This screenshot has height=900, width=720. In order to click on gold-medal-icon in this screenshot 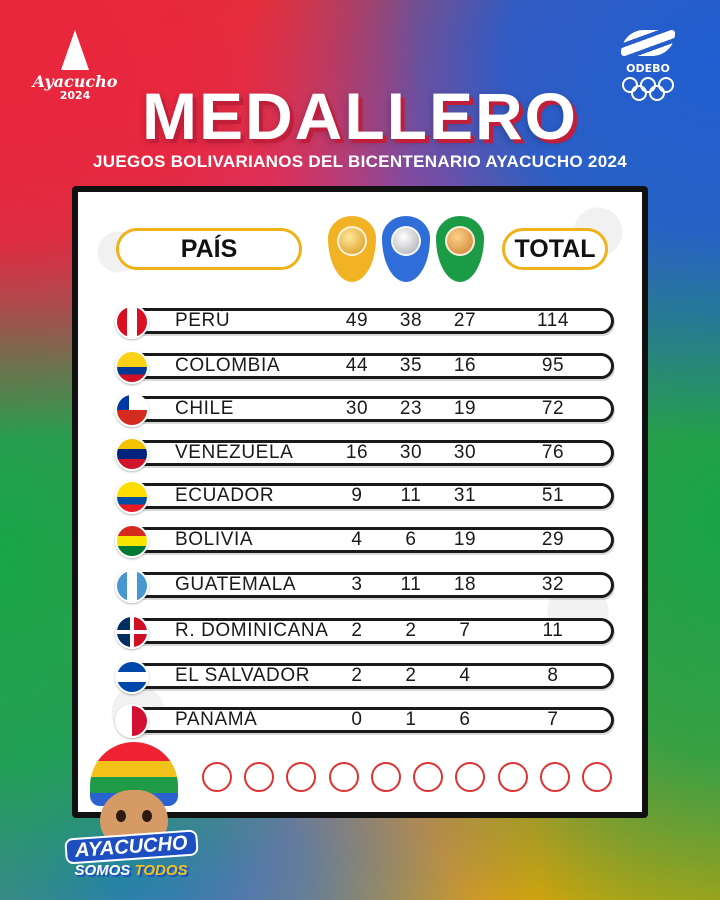, I will do `click(352, 249)`.